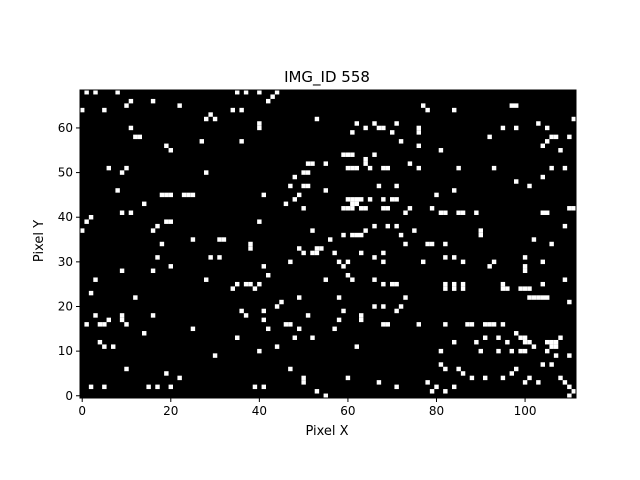 The height and width of the screenshot is (480, 640). Describe the element at coordinates (65, 351) in the screenshot. I see `y-tick-label: 10` at that location.